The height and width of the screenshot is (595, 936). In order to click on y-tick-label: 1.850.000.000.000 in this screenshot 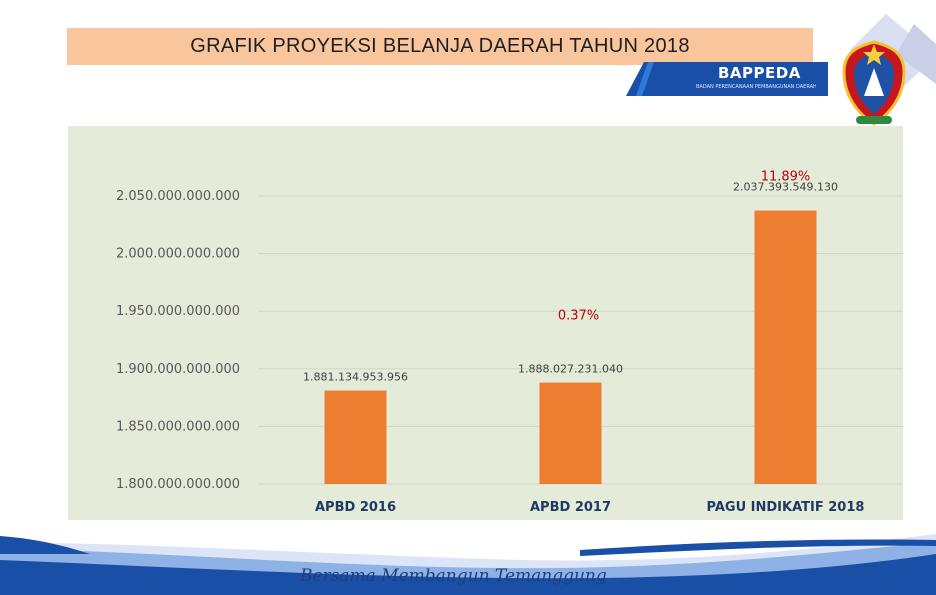, I will do `click(178, 426)`.